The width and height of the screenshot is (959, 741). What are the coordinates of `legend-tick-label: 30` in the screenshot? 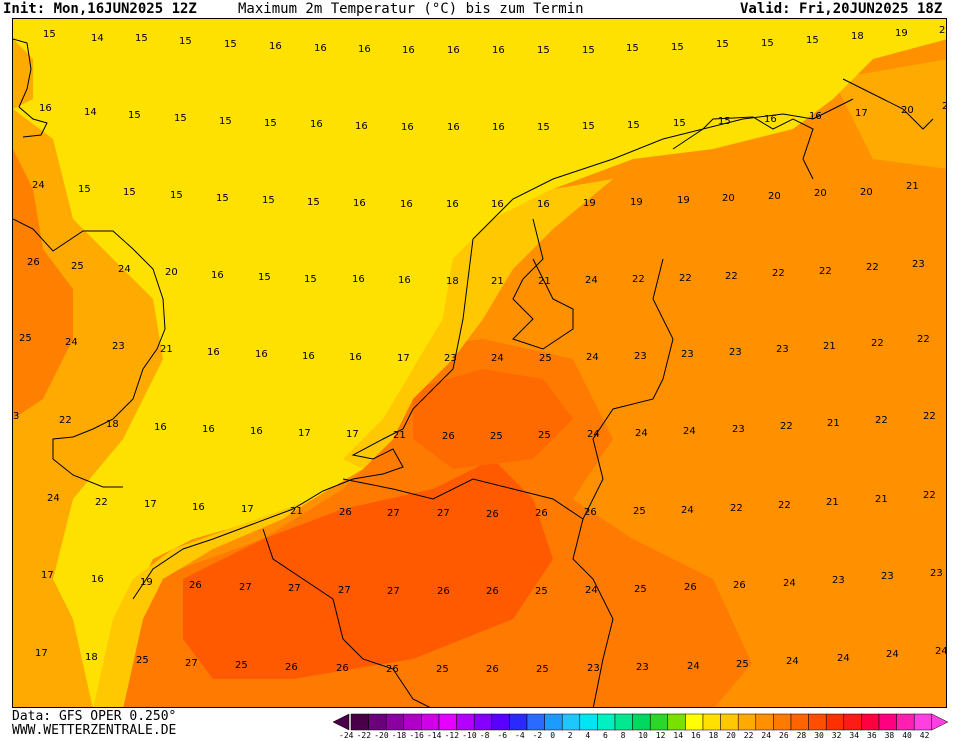 It's located at (819, 735).